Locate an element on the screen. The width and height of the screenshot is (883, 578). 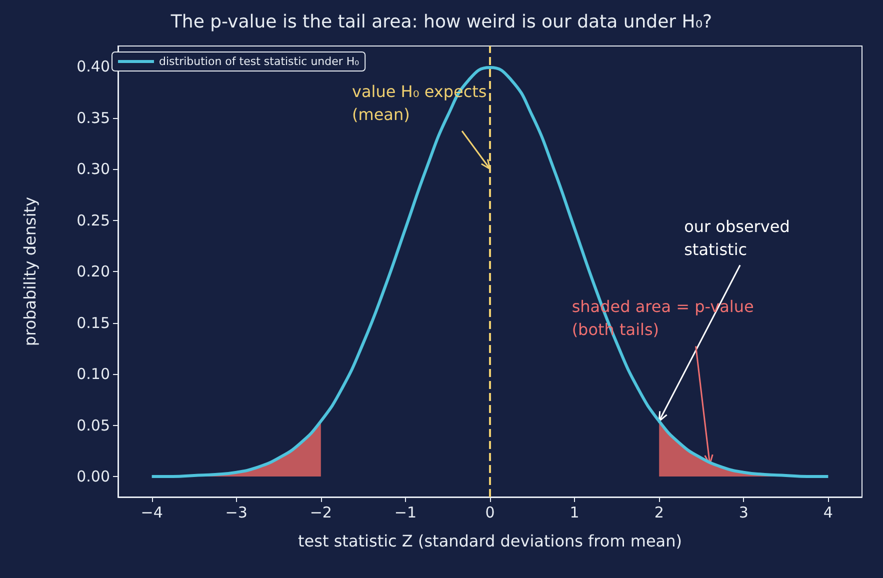
x-tick-label: 1 is located at coordinates (575, 513).